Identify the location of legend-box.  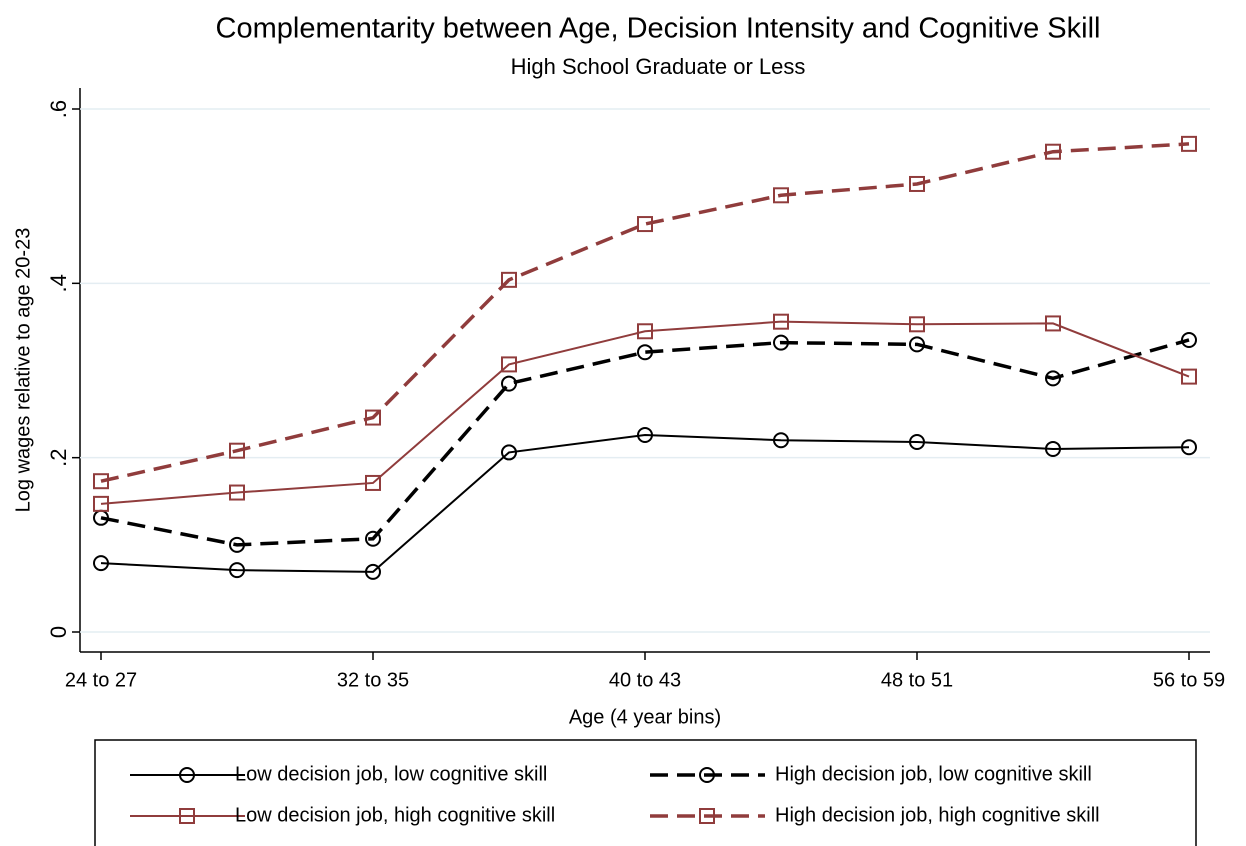
(645, 792).